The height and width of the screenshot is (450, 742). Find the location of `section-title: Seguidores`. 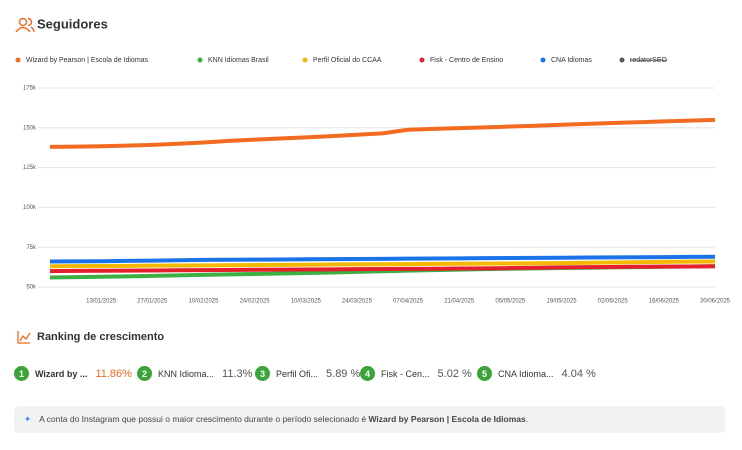

section-title: Seguidores is located at coordinates (72, 23).